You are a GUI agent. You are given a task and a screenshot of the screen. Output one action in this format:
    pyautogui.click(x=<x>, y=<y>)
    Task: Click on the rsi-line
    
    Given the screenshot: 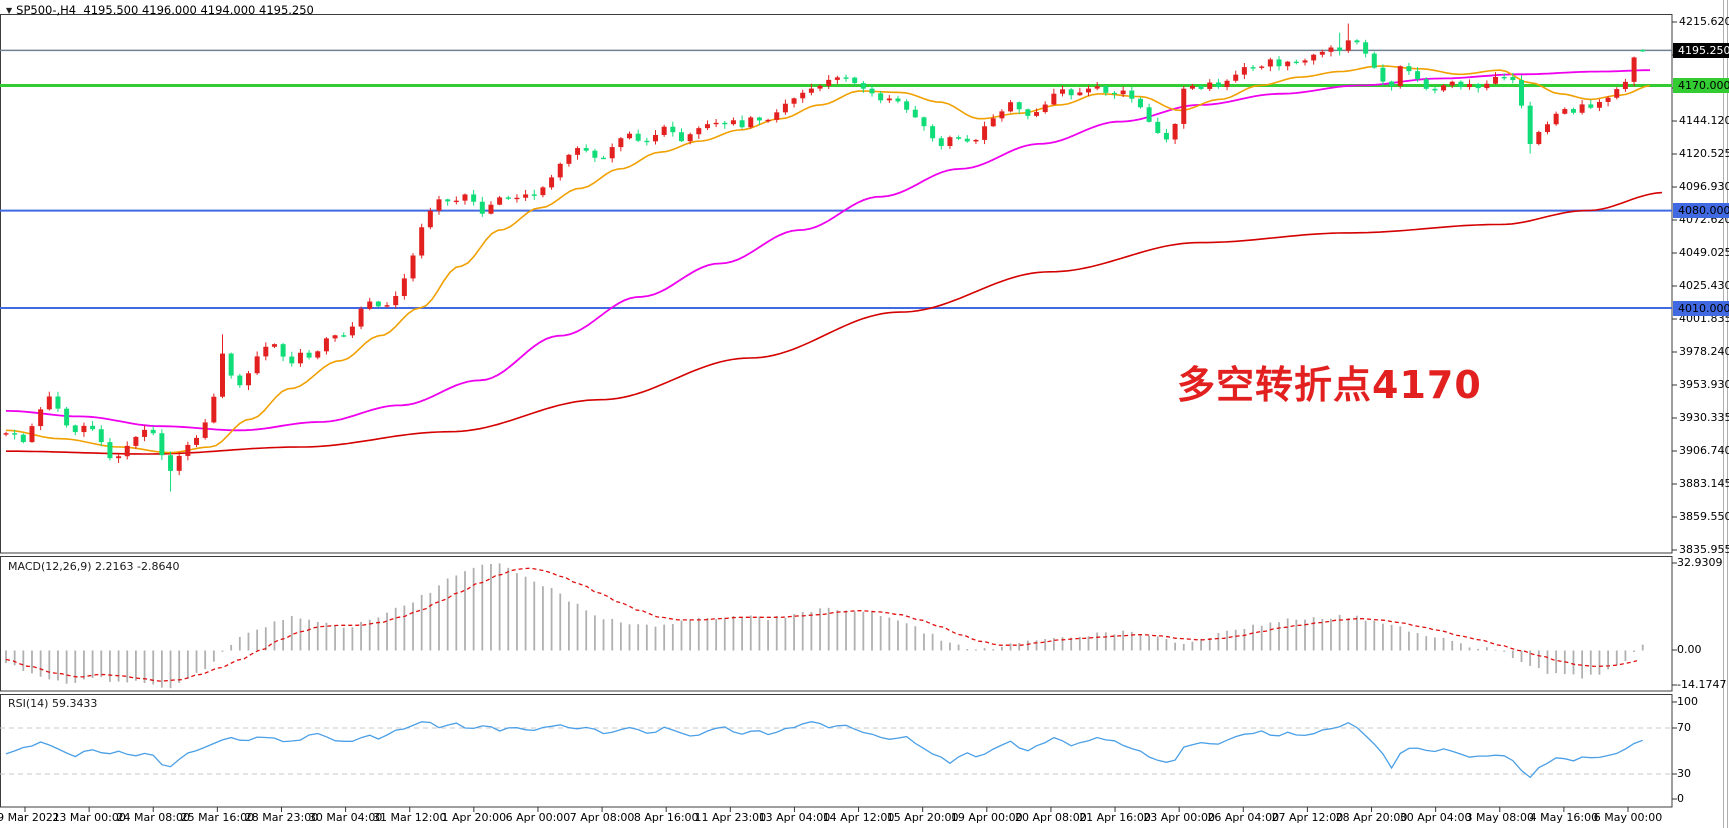 What is the action you would take?
    pyautogui.click(x=824, y=750)
    